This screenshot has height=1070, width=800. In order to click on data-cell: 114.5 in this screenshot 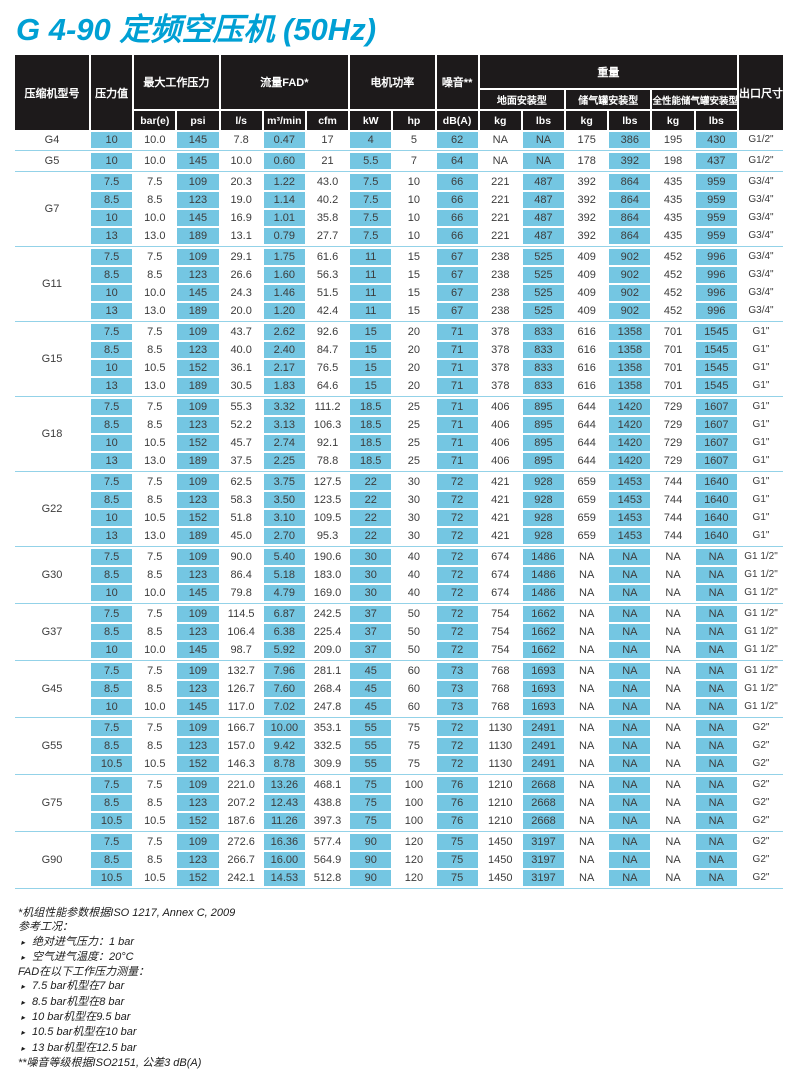, I will do `click(241, 614)`.